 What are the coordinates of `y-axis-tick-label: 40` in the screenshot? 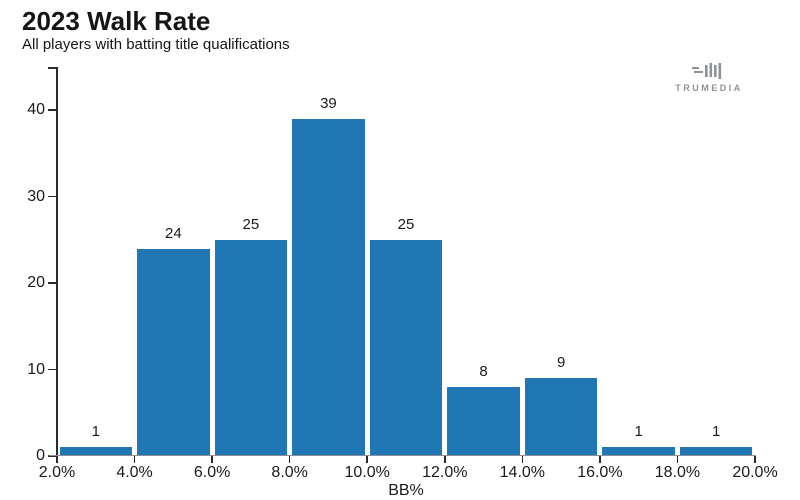 It's located at (36, 110).